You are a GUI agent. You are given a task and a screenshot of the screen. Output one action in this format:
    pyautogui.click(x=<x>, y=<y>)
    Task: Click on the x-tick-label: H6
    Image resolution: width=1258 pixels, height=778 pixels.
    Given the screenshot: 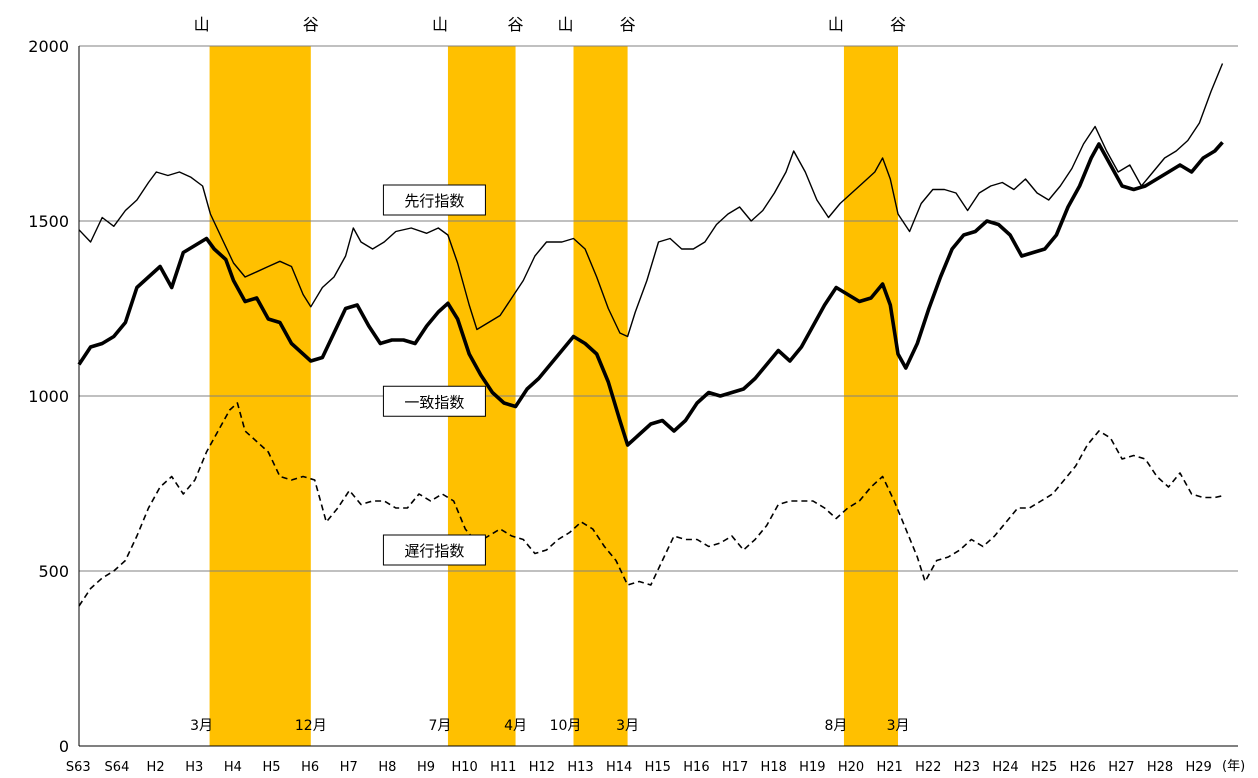 What is the action you would take?
    pyautogui.click(x=310, y=767)
    